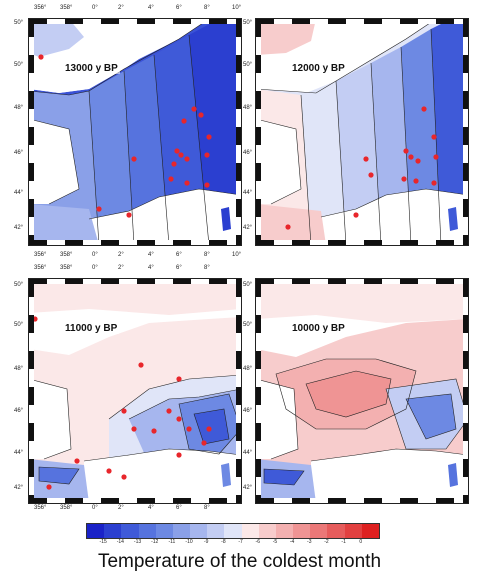 The width and height of the screenshot is (479, 588). Describe the element at coordinates (292, 542) in the screenshot. I see `colorbar-tick-label: -4` at that location.